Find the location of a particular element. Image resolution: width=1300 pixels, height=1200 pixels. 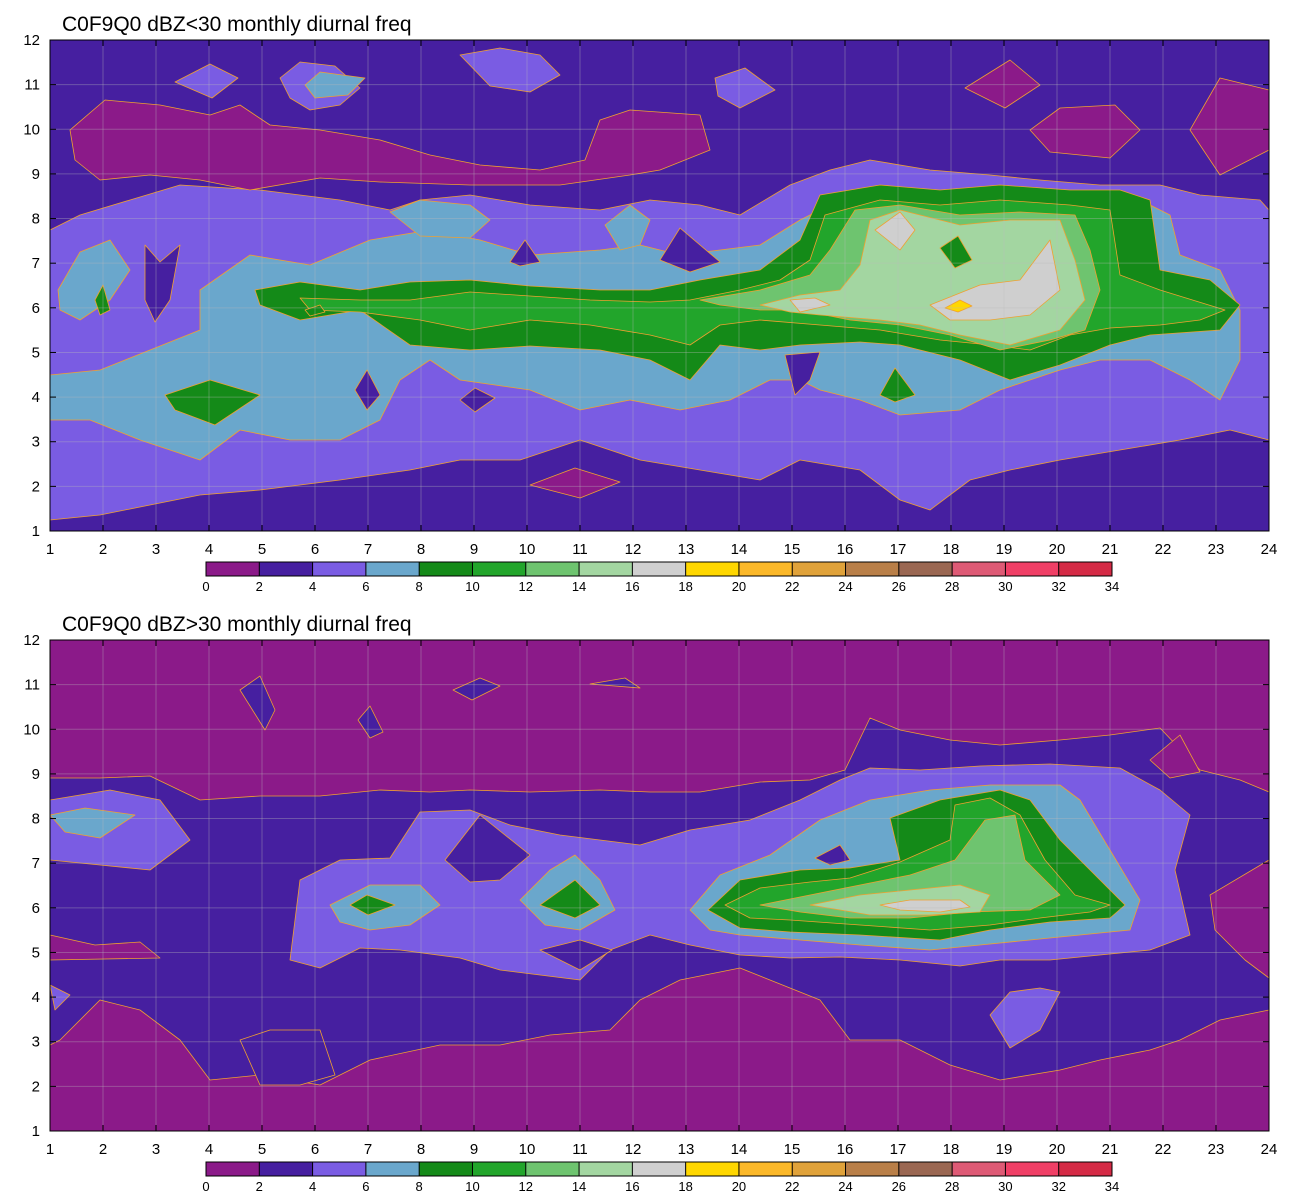

x-tick-label: 2 is located at coordinates (103, 549).